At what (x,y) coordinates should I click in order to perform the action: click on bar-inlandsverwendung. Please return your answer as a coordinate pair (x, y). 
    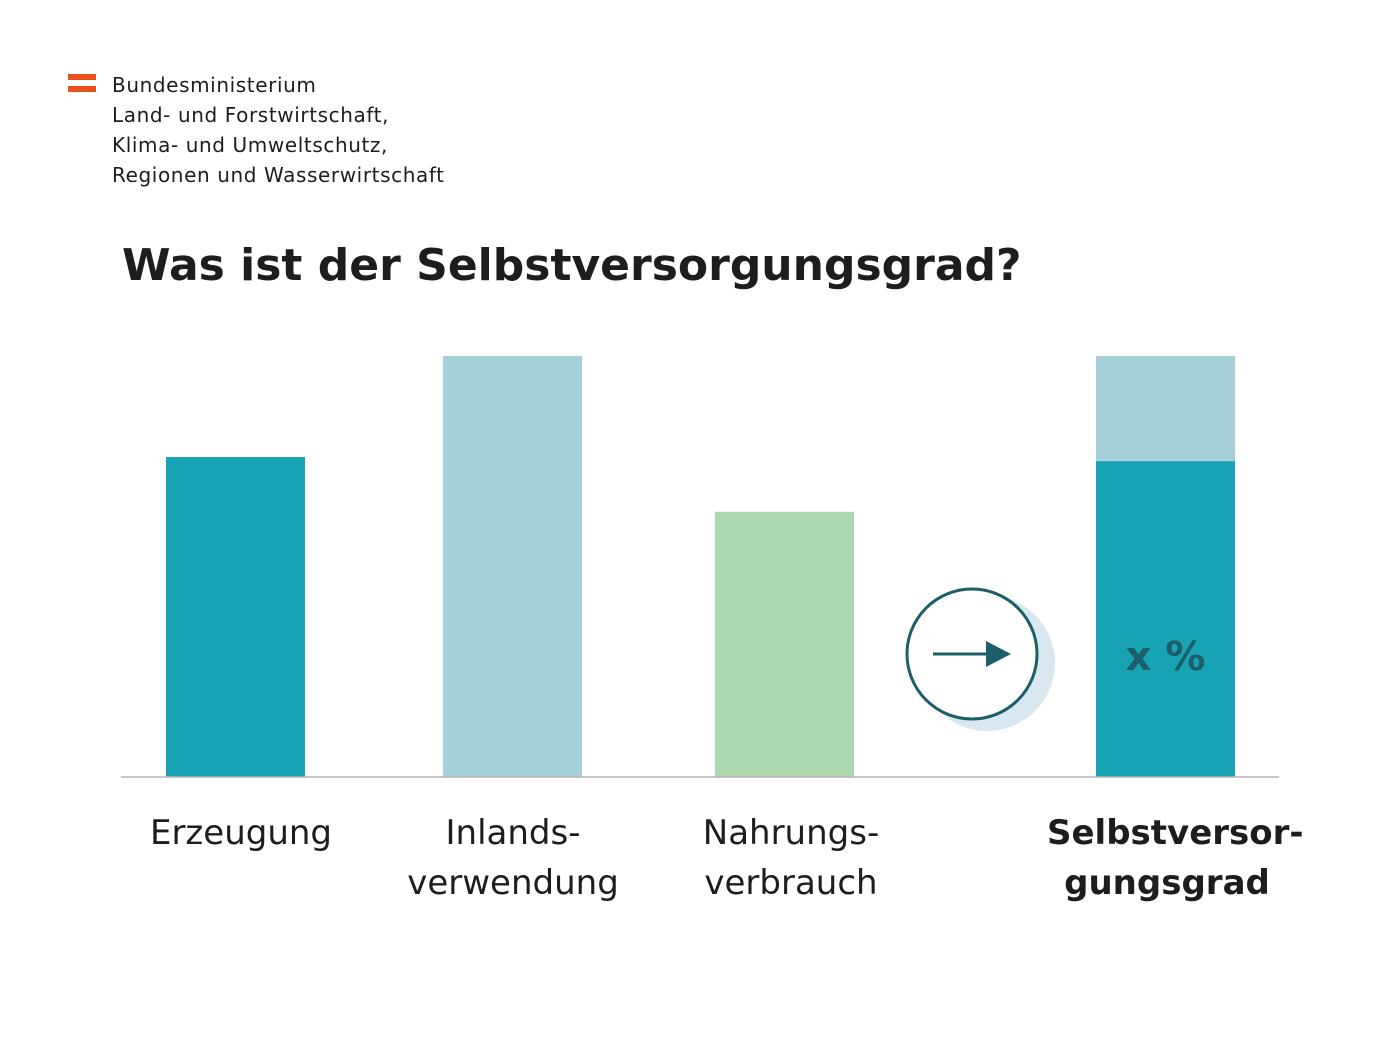
    Looking at the image, I should click on (512, 566).